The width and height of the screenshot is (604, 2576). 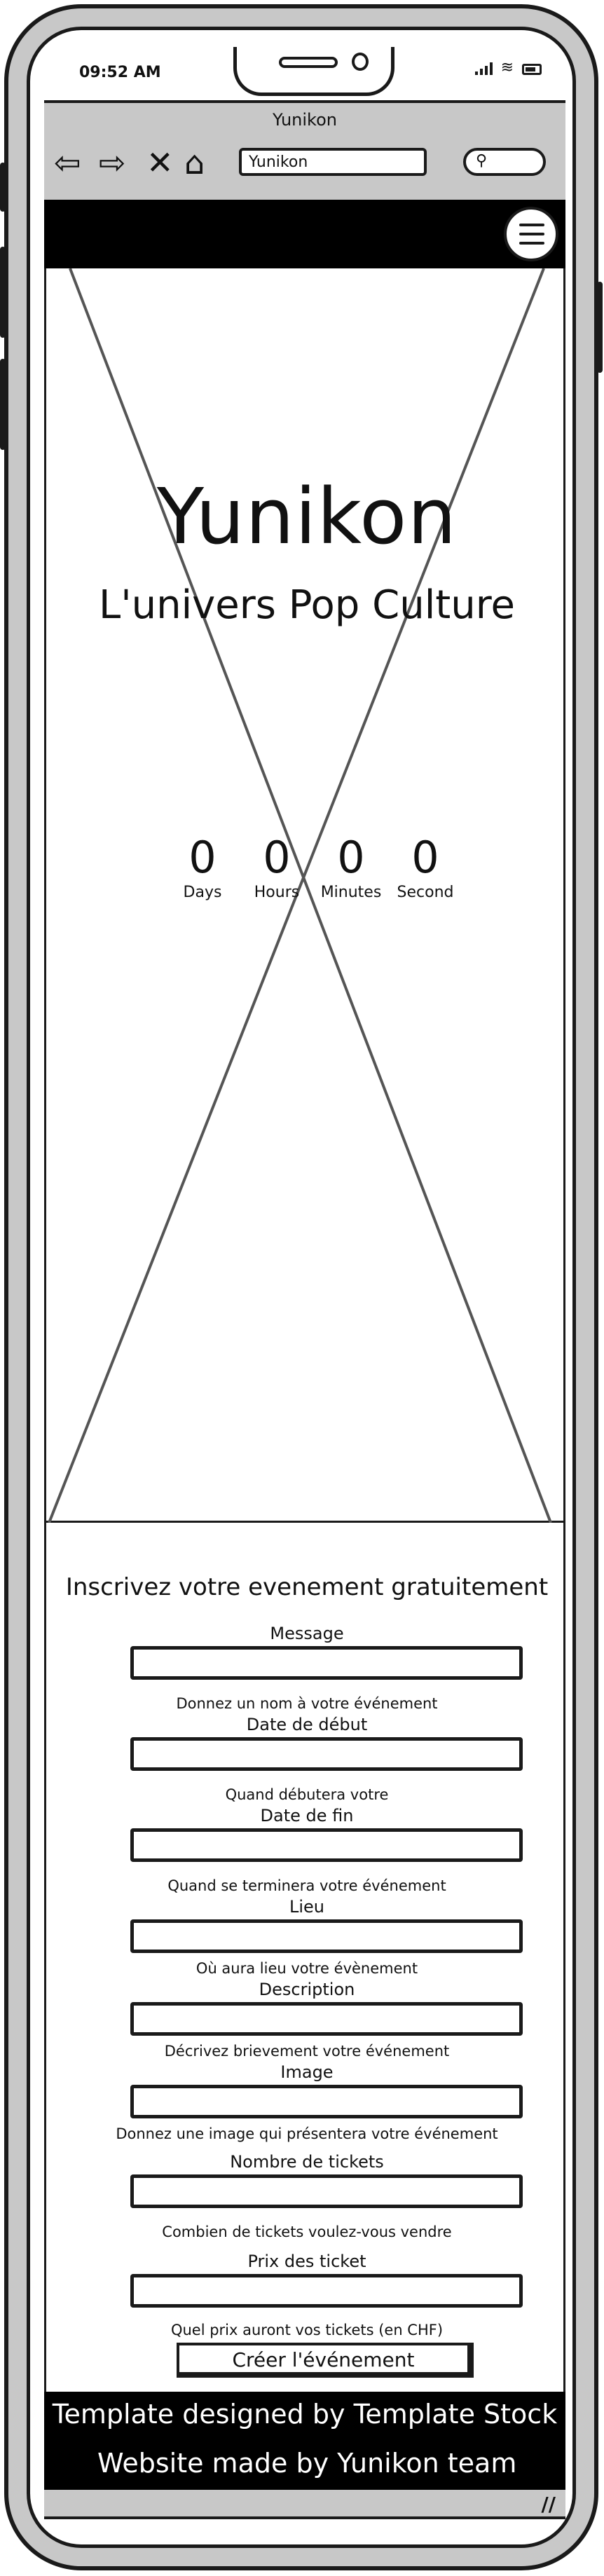 I want to click on wifi-icon: ≋, so click(x=507, y=67).